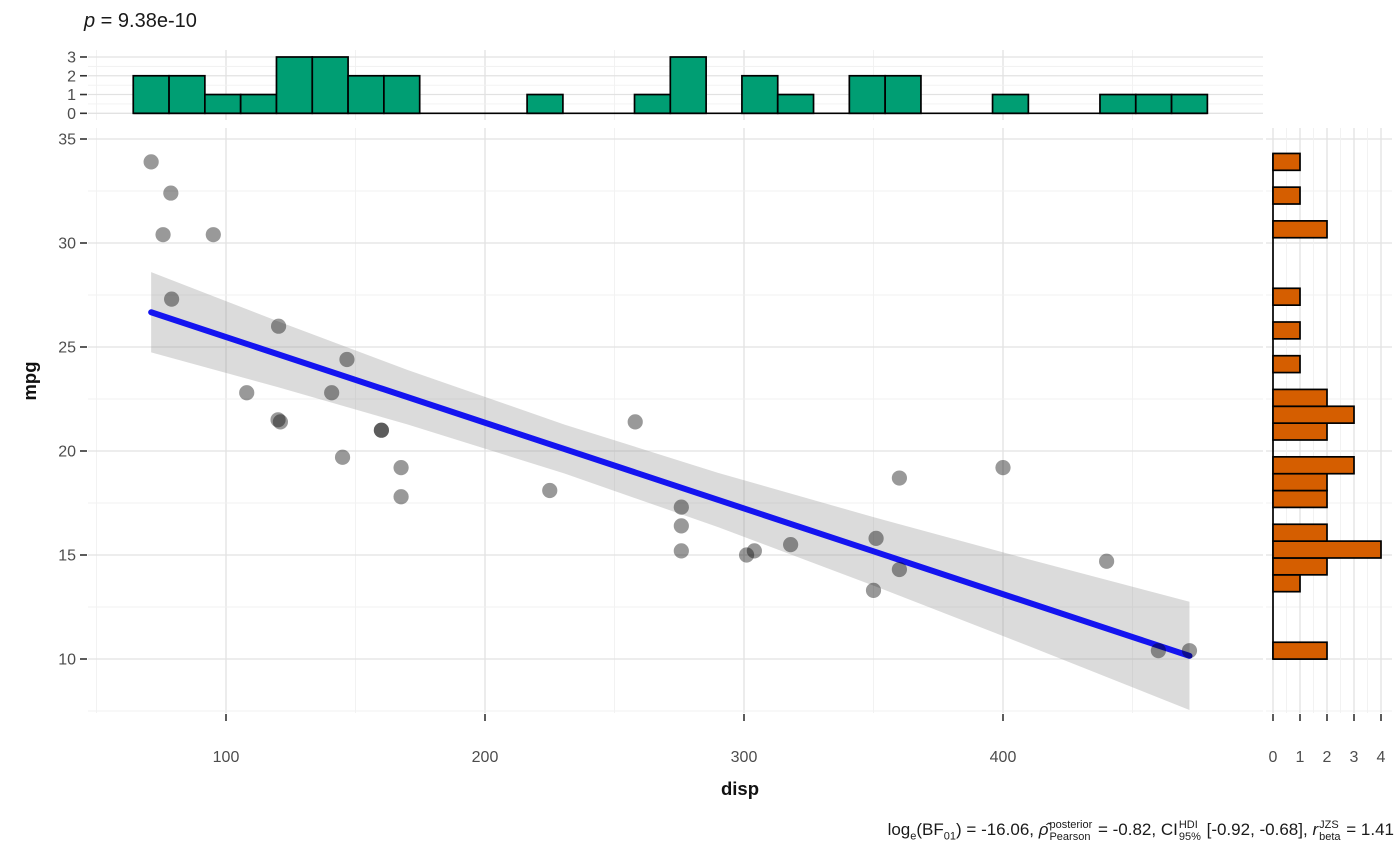  Describe the element at coordinates (71, 95) in the screenshot. I see `top-hist-tick-label: 1` at that location.